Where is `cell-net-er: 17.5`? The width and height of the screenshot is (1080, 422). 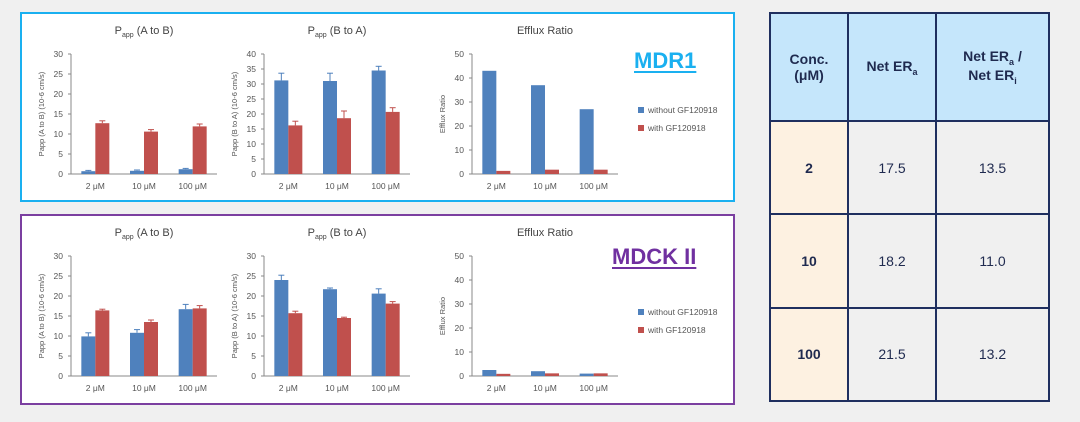
cell-net-er: 17.5 is located at coordinates (892, 167).